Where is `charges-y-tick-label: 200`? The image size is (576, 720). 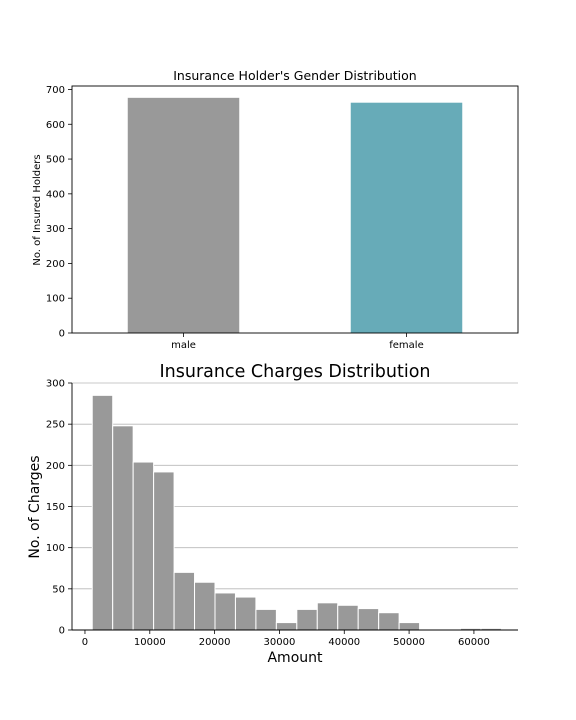 charges-y-tick-label: 200 is located at coordinates (55, 466).